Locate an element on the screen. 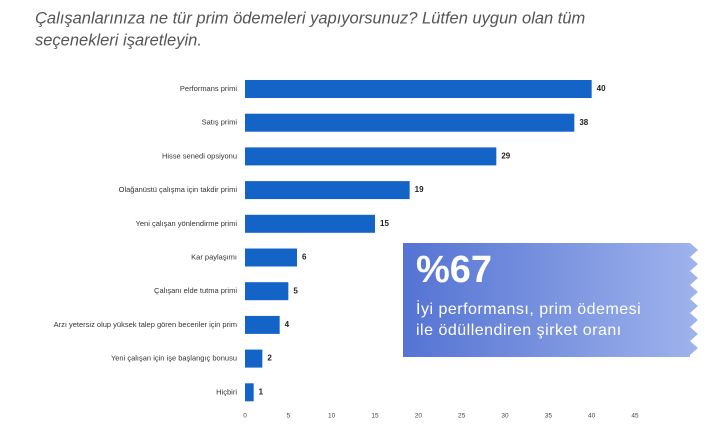 Image resolution: width=719 pixels, height=428 pixels. y-tick-label: Çalışanı elde tutma primi is located at coordinates (195, 290).